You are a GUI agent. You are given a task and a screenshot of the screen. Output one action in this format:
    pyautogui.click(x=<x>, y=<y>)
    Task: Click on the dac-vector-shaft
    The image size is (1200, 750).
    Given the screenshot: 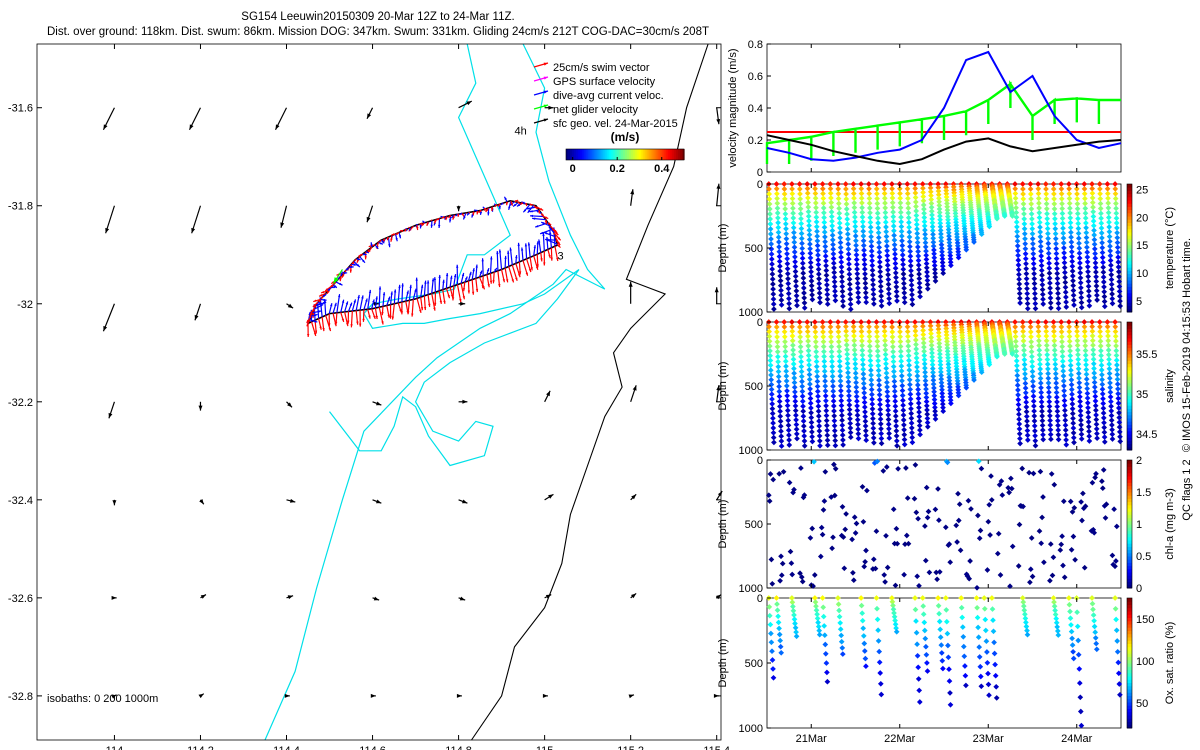 What is the action you would take?
    pyautogui.click(x=326, y=294)
    